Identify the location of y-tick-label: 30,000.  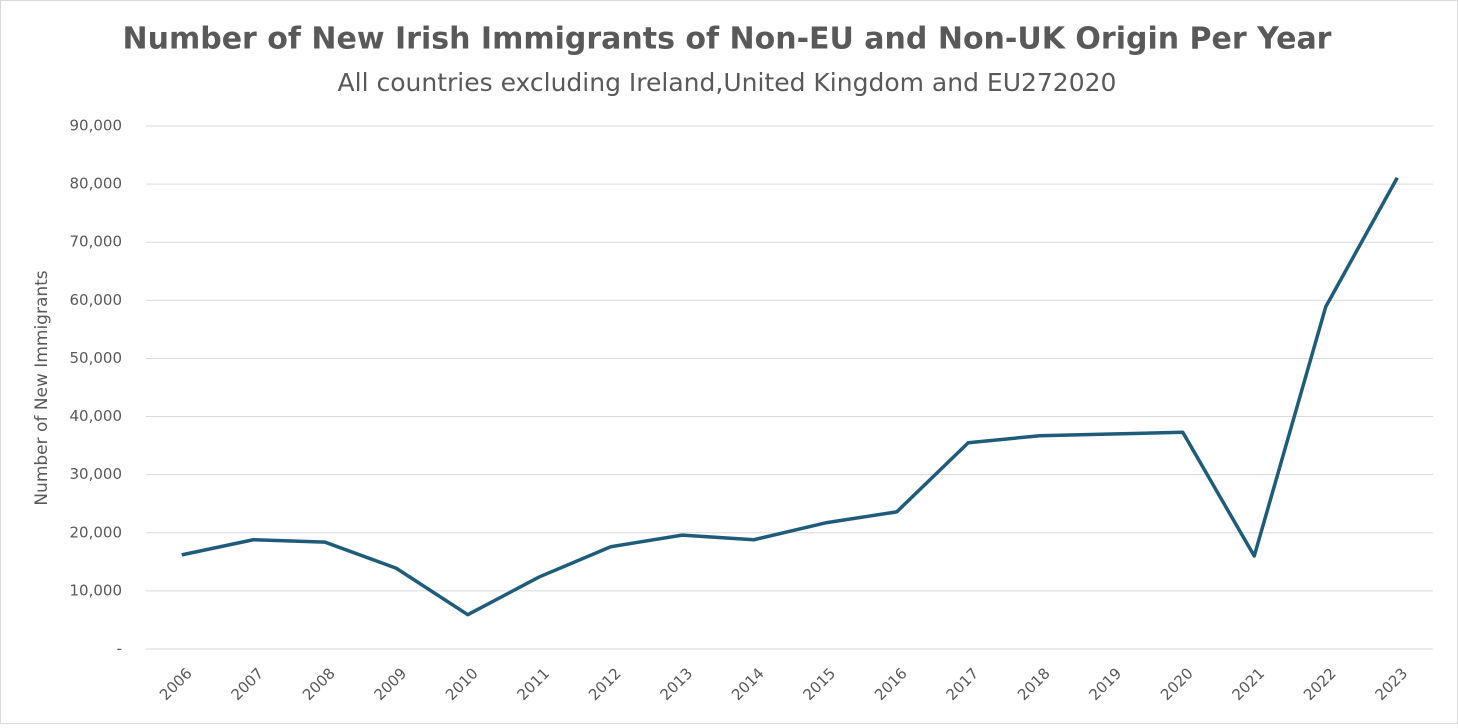
(96, 474).